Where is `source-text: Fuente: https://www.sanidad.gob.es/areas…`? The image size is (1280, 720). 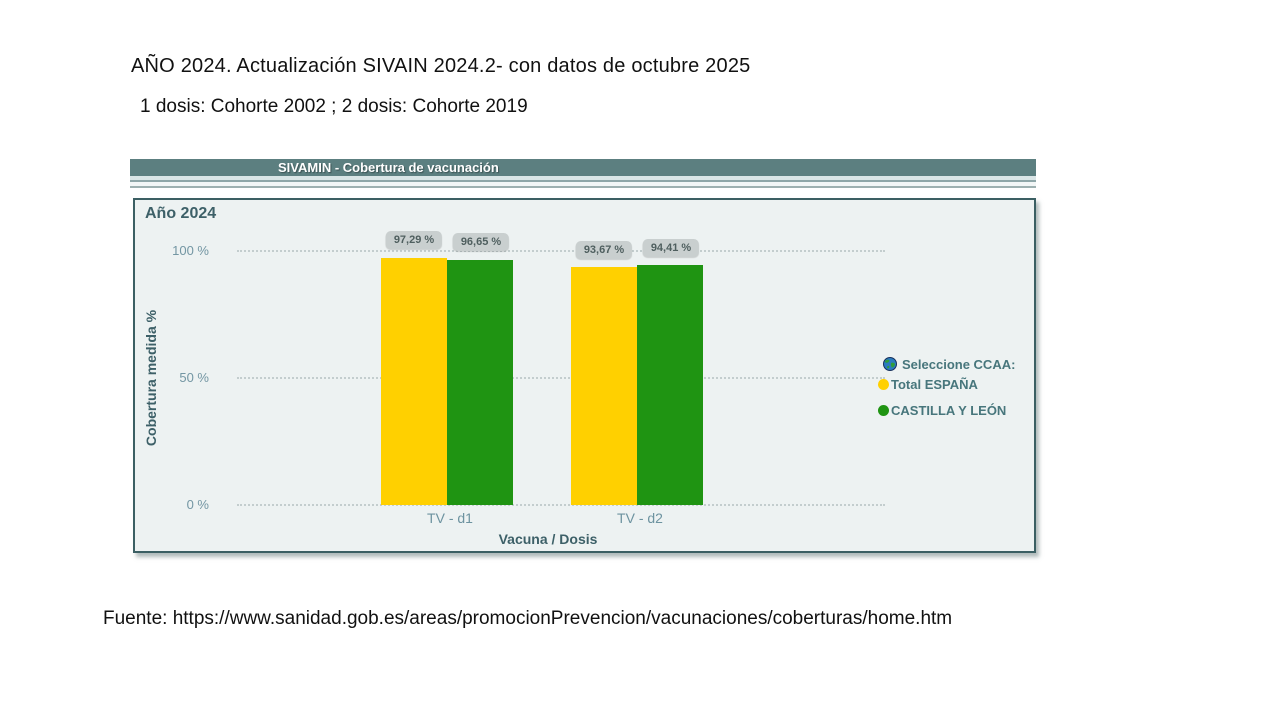 source-text: Fuente: https://www.sanidad.gob.es/areas… is located at coordinates (528, 618).